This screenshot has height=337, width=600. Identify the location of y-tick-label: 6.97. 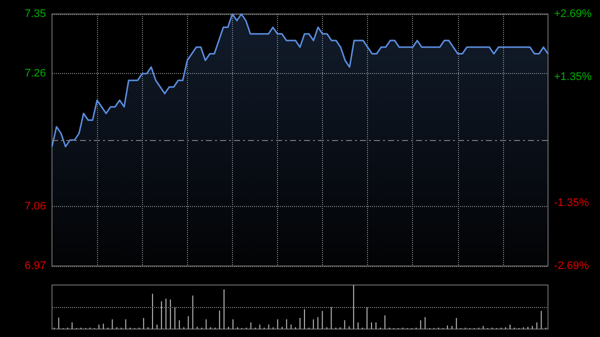
(35, 266).